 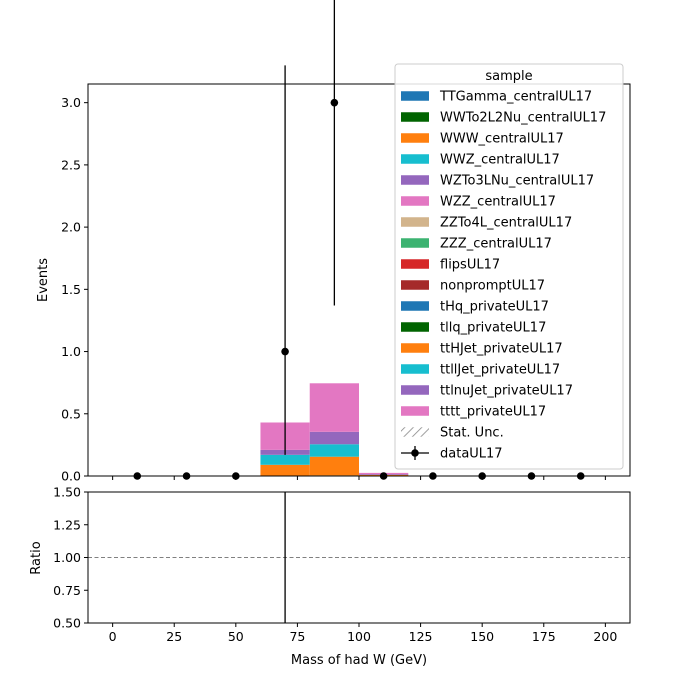 What do you see at coordinates (421, 636) in the screenshot?
I see `x-tick-label-5: 125` at bounding box center [421, 636].